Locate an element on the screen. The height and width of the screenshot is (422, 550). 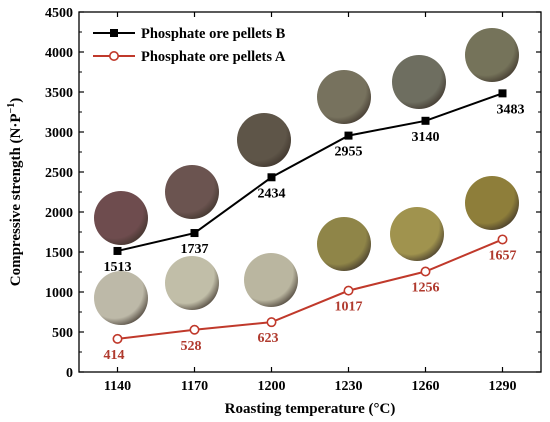
y-tick-label: 0 is located at coordinates (69, 373).